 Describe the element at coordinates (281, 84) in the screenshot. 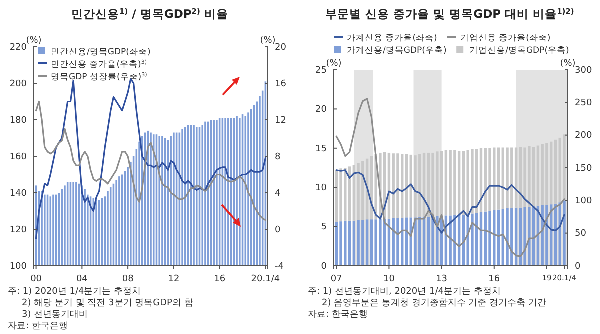

I see `y2-tick-label: 16` at that location.